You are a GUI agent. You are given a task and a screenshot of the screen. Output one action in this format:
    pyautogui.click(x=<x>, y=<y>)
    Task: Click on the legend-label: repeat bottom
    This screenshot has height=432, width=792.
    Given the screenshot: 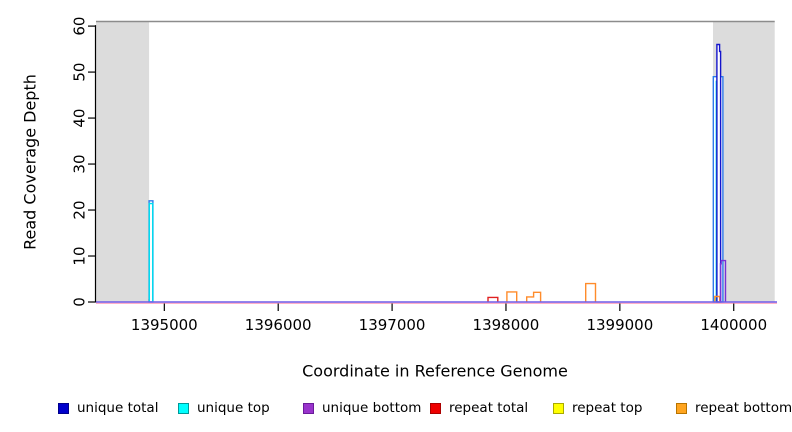 What is the action you would take?
    pyautogui.click(x=743, y=408)
    